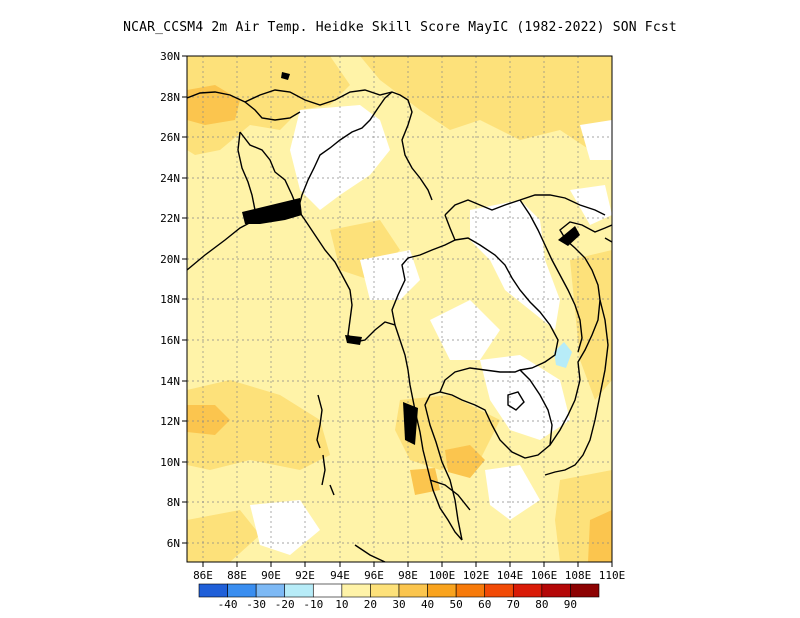  I want to click on lat-label: 6N, so click(173, 543).